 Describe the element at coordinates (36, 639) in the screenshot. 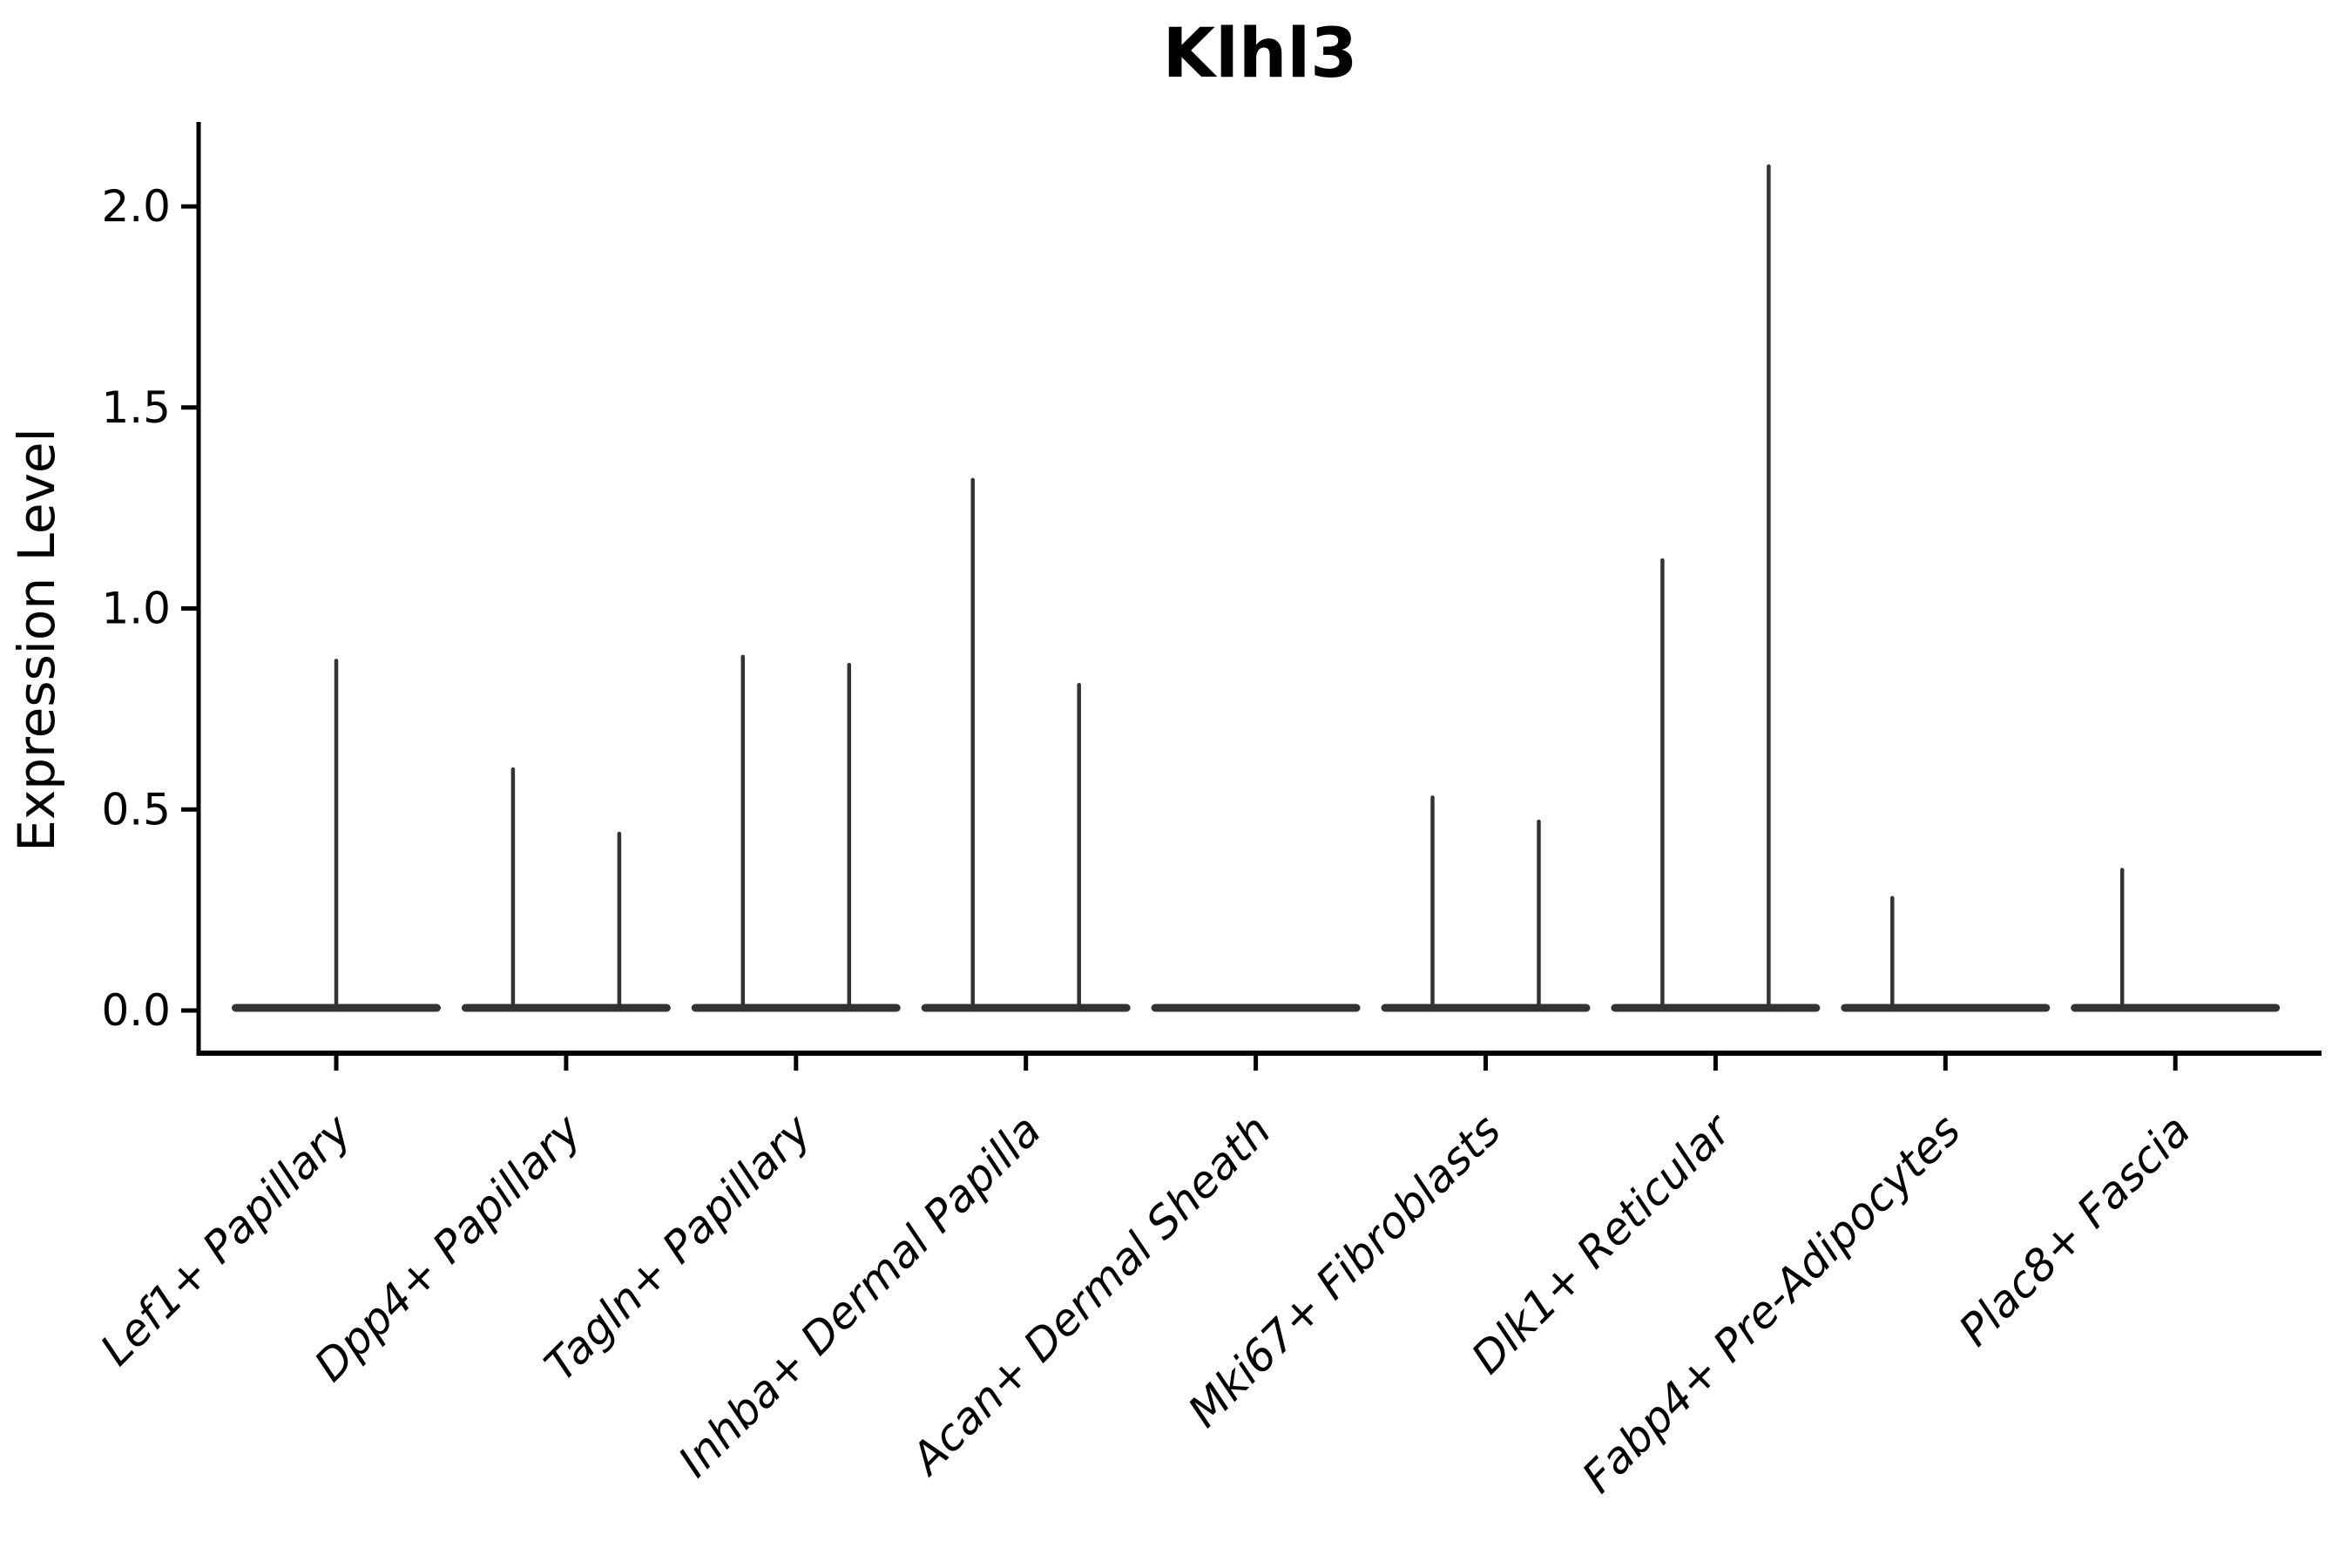

I see `y-axis-title: Expression Level` at that location.